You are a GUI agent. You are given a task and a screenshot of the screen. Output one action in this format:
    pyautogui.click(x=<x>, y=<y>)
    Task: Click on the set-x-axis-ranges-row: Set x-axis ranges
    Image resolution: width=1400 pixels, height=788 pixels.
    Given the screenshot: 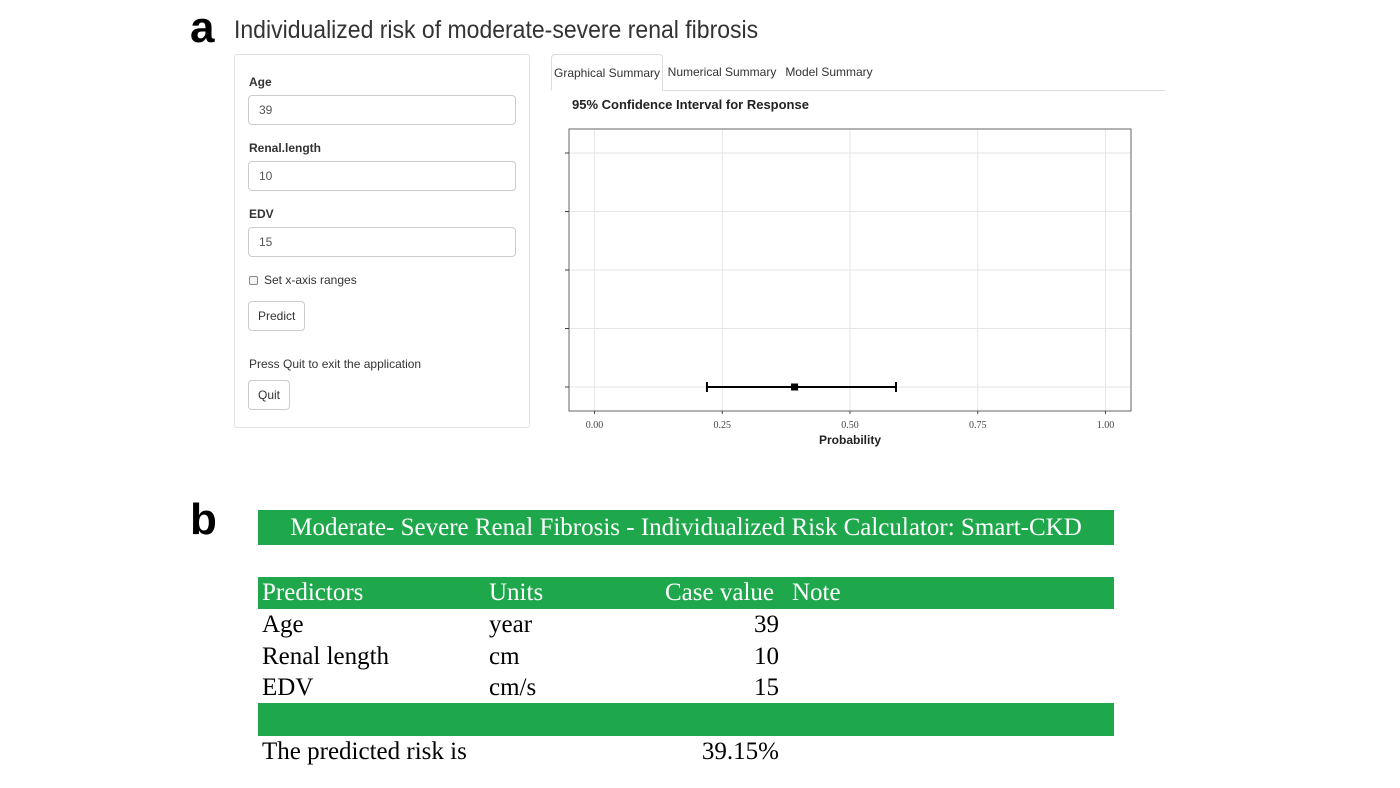 What is the action you would take?
    pyautogui.click(x=303, y=280)
    